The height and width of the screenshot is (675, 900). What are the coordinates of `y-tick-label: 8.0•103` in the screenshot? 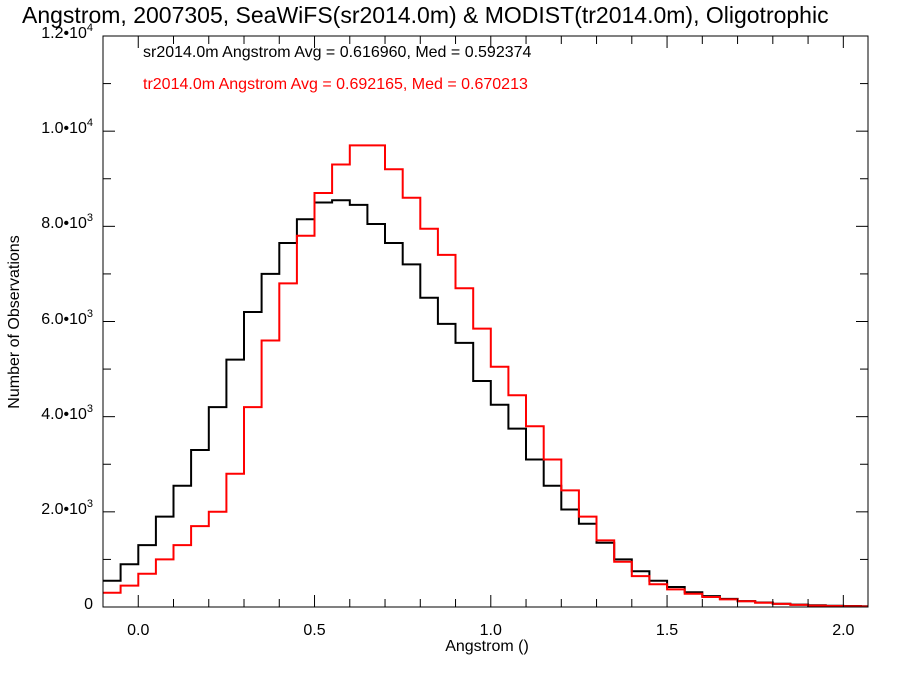 It's located at (67, 222).